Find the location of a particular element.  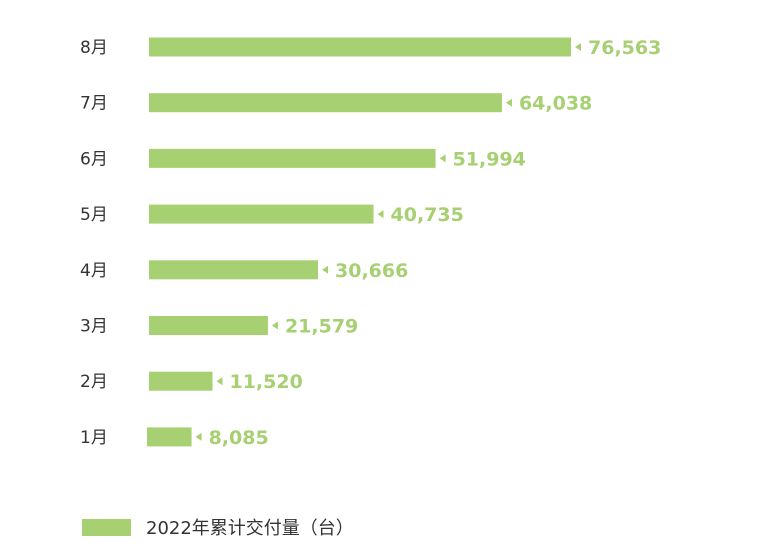

value-label: 76,563 is located at coordinates (624, 48).